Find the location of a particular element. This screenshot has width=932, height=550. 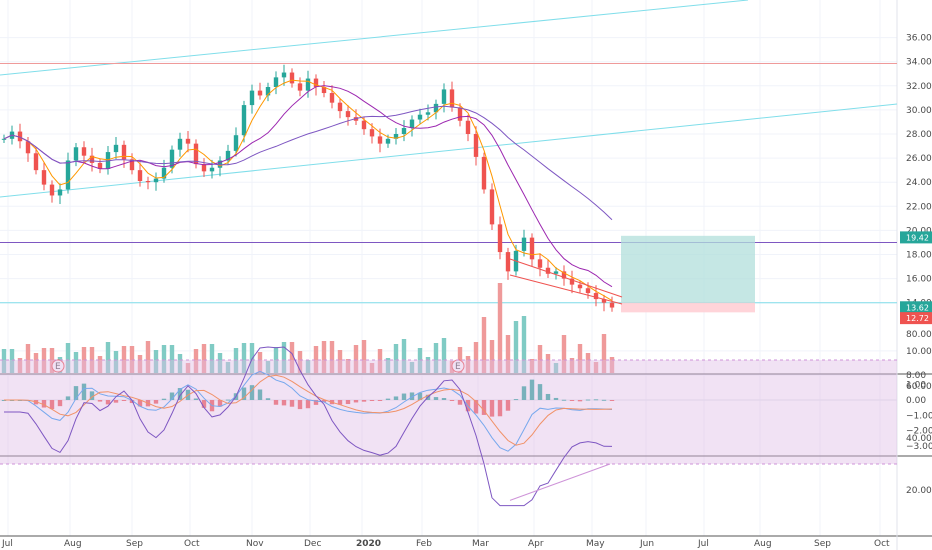

macd-pane is located at coordinates (448, 411).